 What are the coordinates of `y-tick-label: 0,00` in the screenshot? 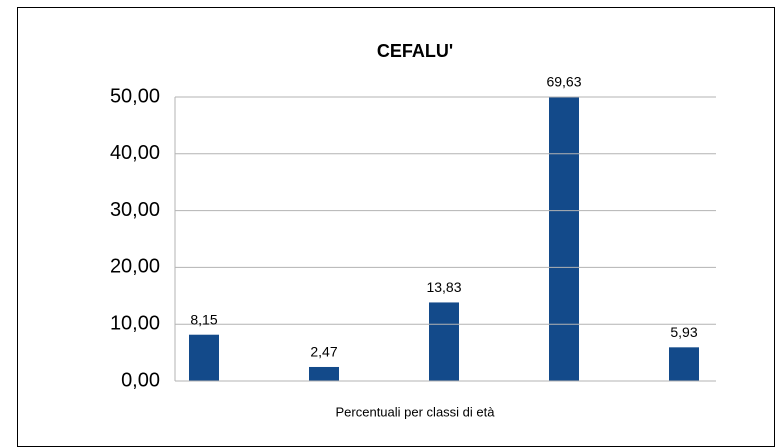 It's located at (140, 380).